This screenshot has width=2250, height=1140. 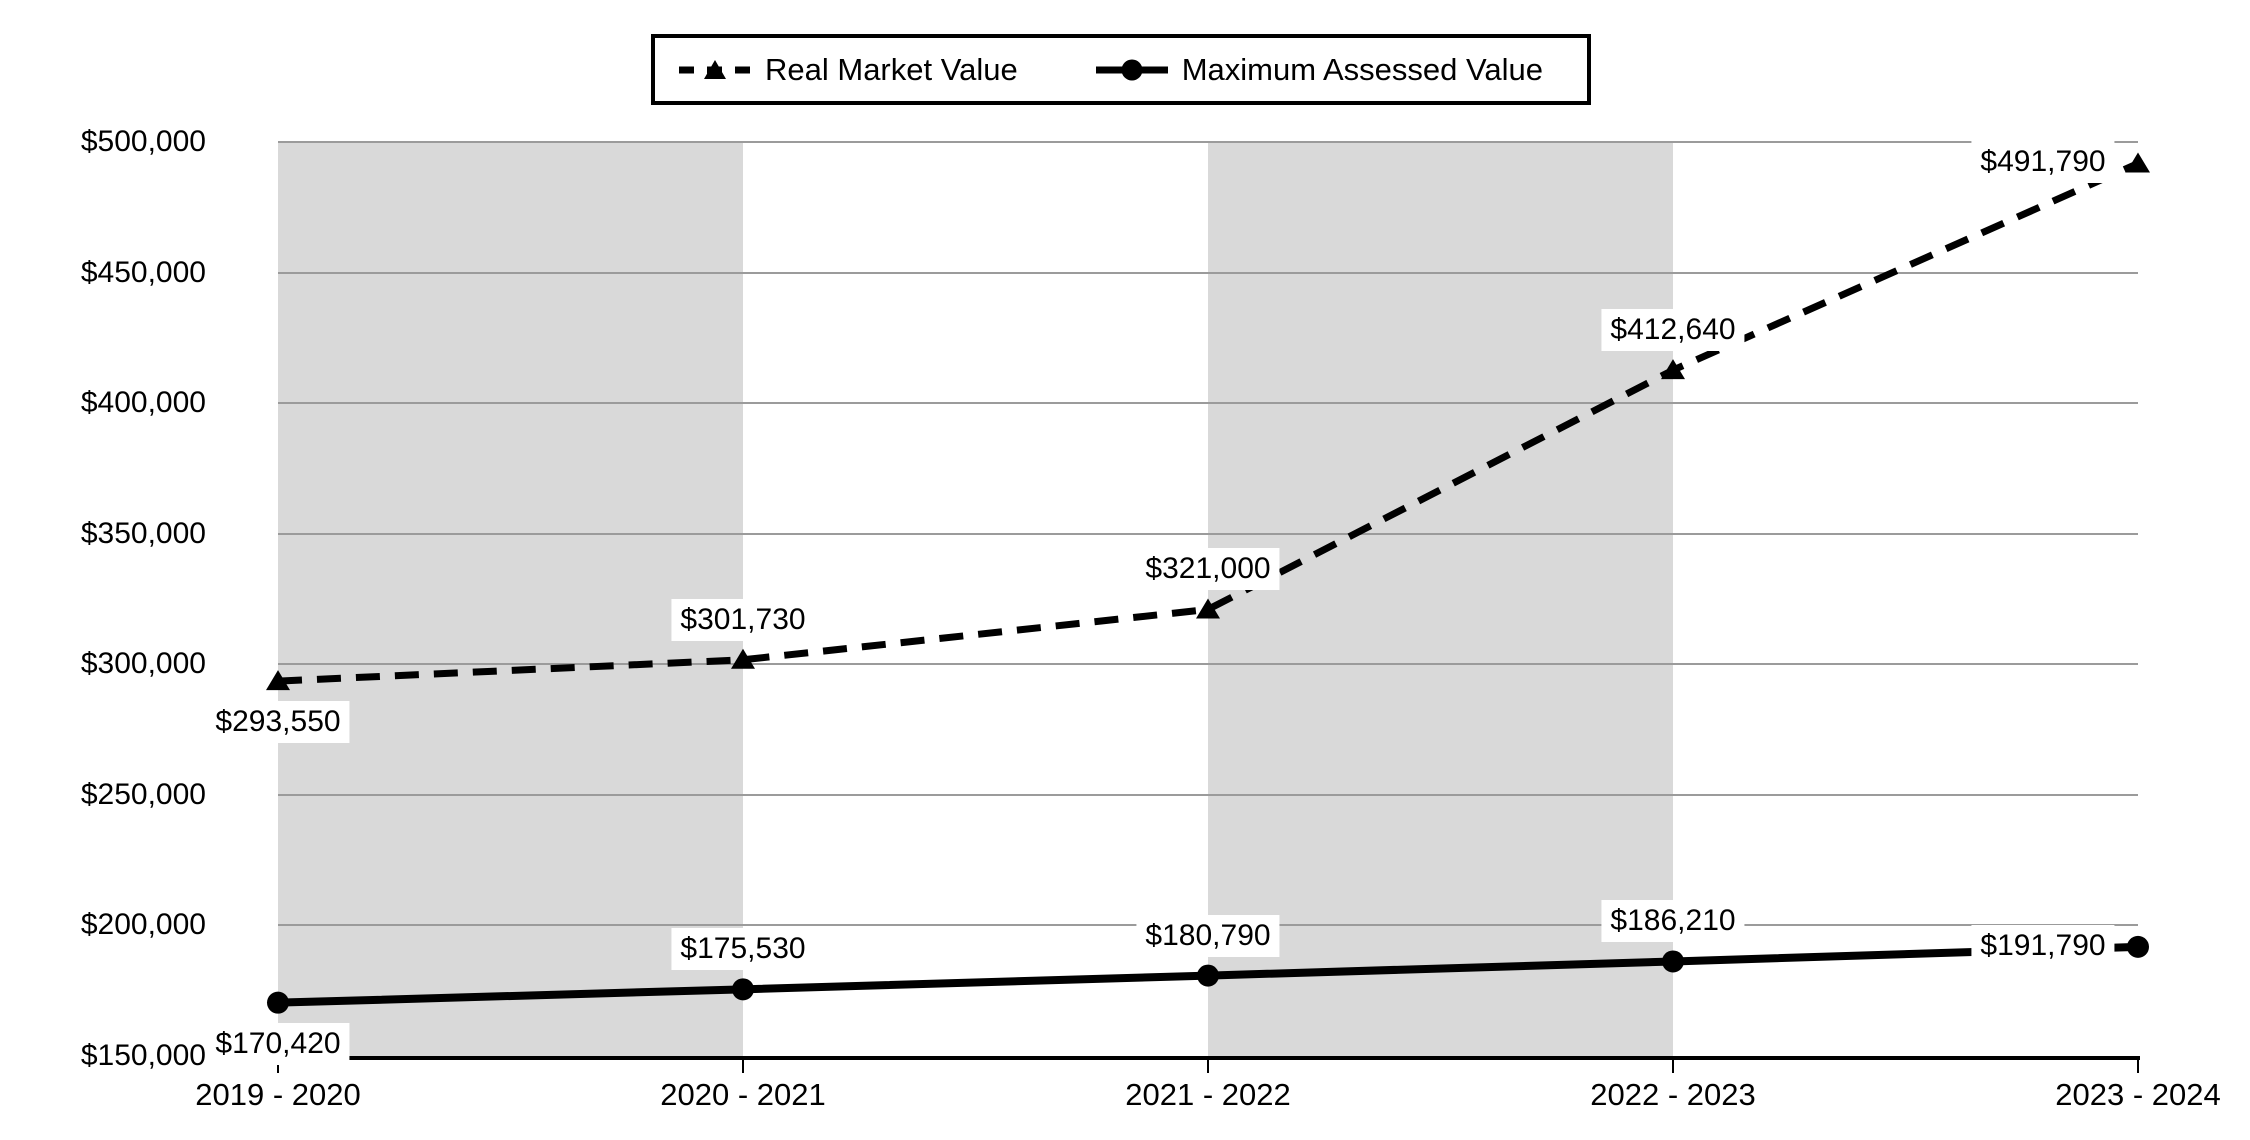 What do you see at coordinates (143, 272) in the screenshot?
I see `y-tick-label-450000: $450,000` at bounding box center [143, 272].